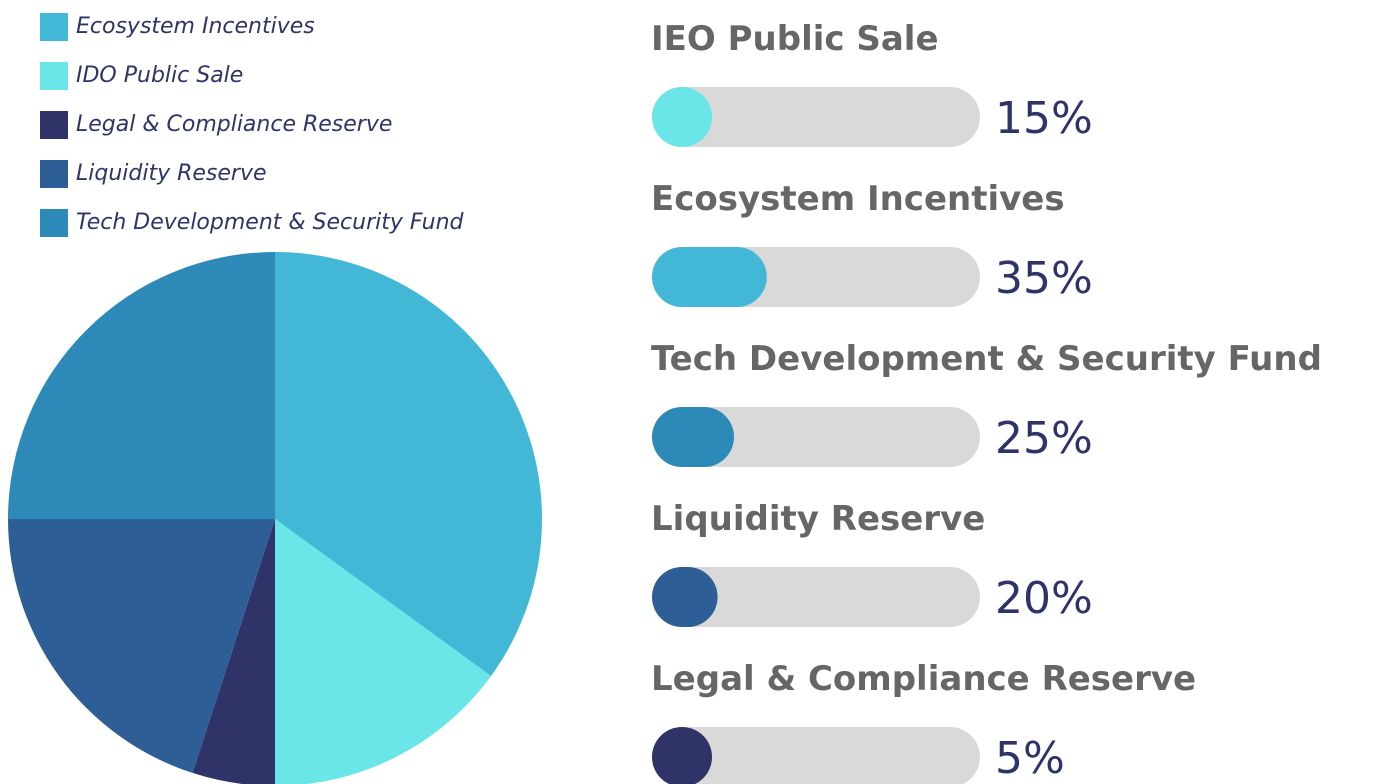  Describe the element at coordinates (1030, 758) in the screenshot. I see `bar-value-label: 5%` at that location.